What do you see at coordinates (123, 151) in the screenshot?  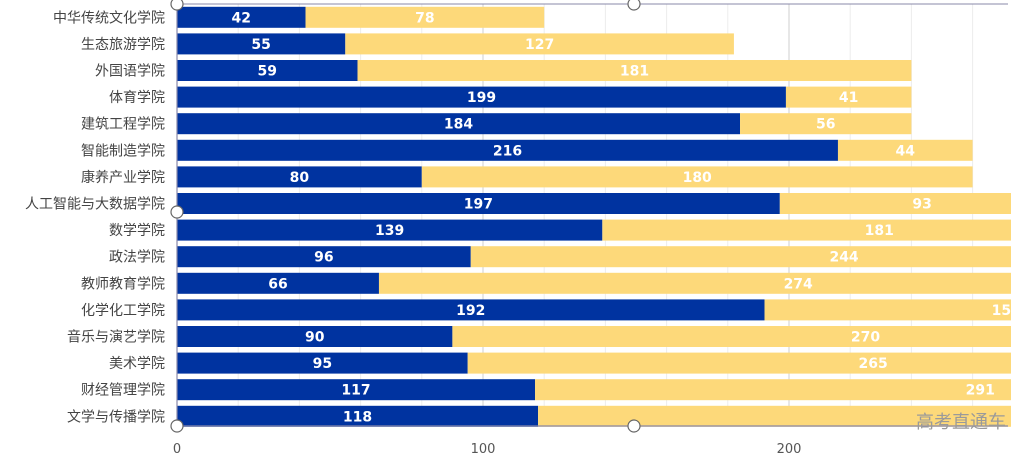 I see `category-label: 智能制造学院` at bounding box center [123, 151].